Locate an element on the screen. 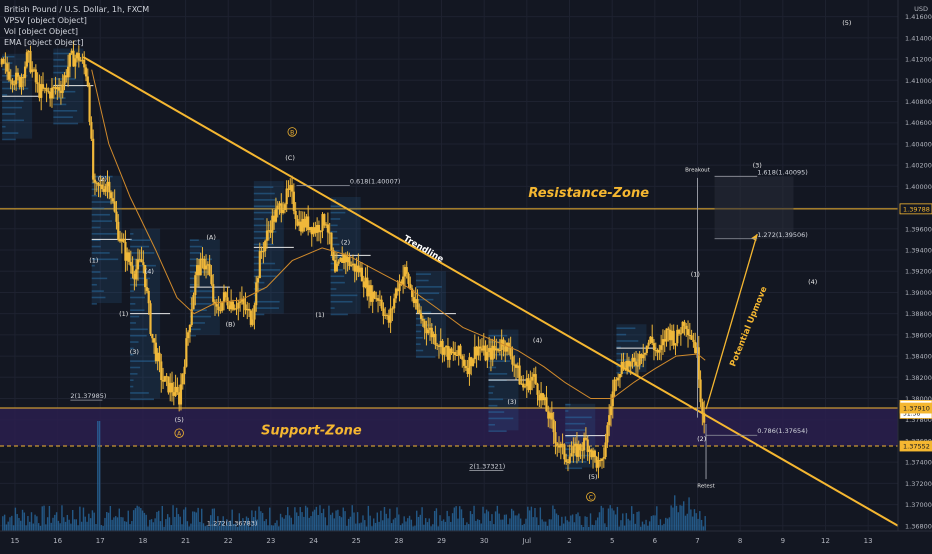  time-tick-label: 15 is located at coordinates (14, 541).